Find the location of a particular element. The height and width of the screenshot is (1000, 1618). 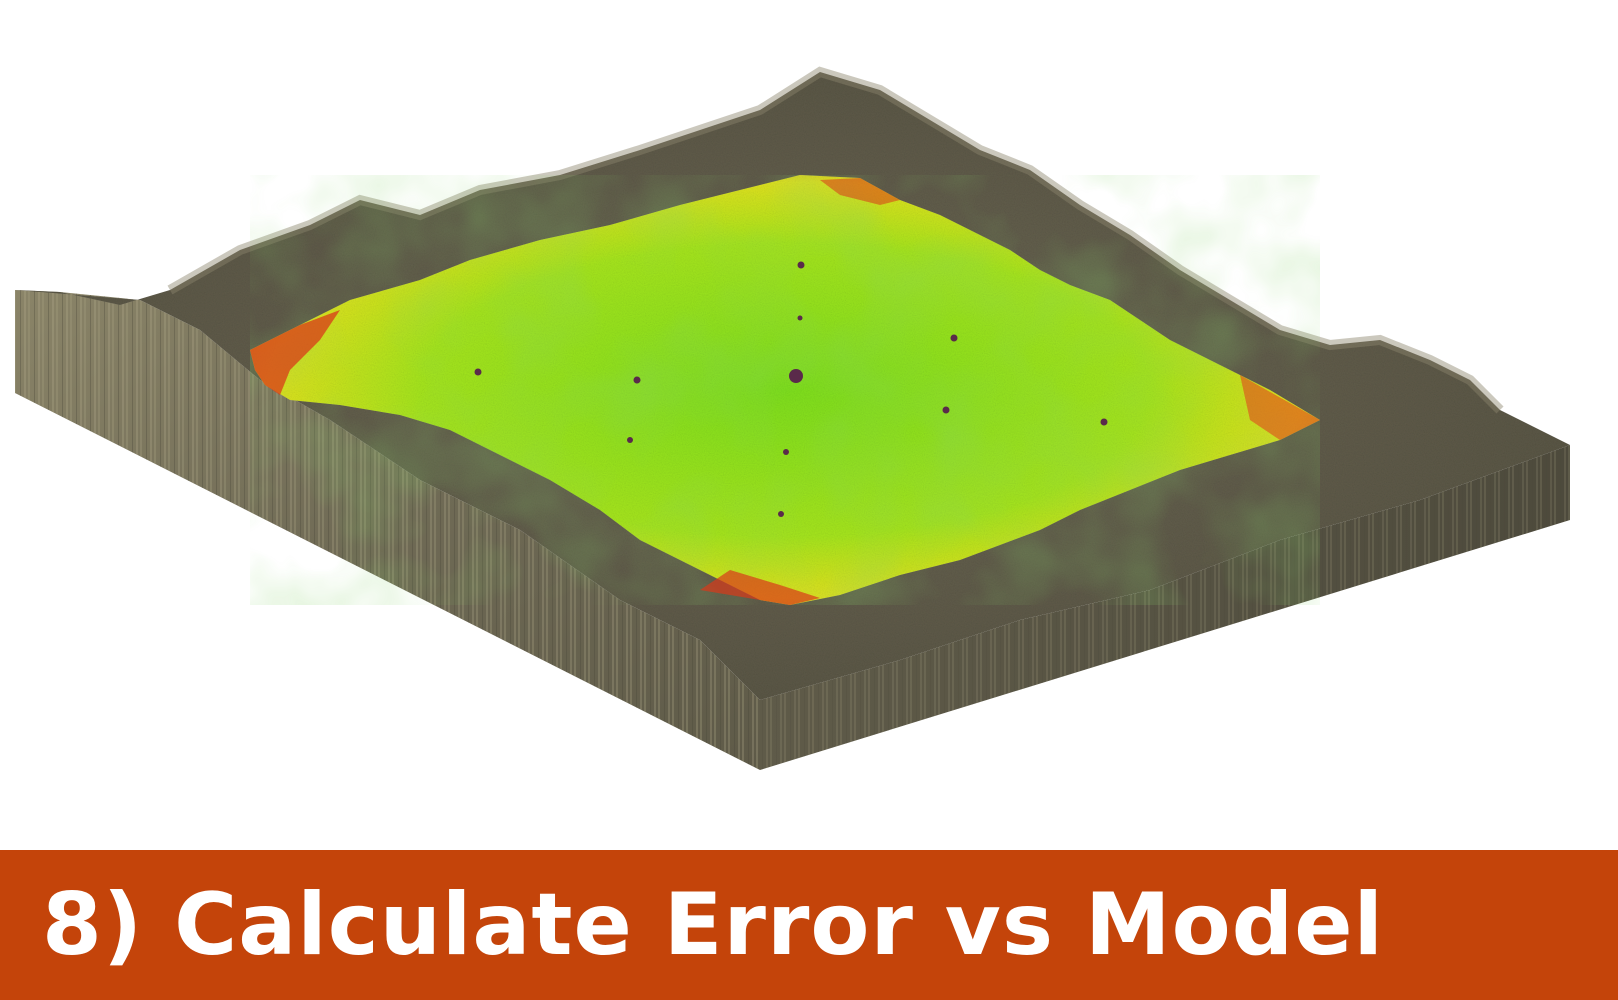

control-point-markers is located at coordinates (791, 389).